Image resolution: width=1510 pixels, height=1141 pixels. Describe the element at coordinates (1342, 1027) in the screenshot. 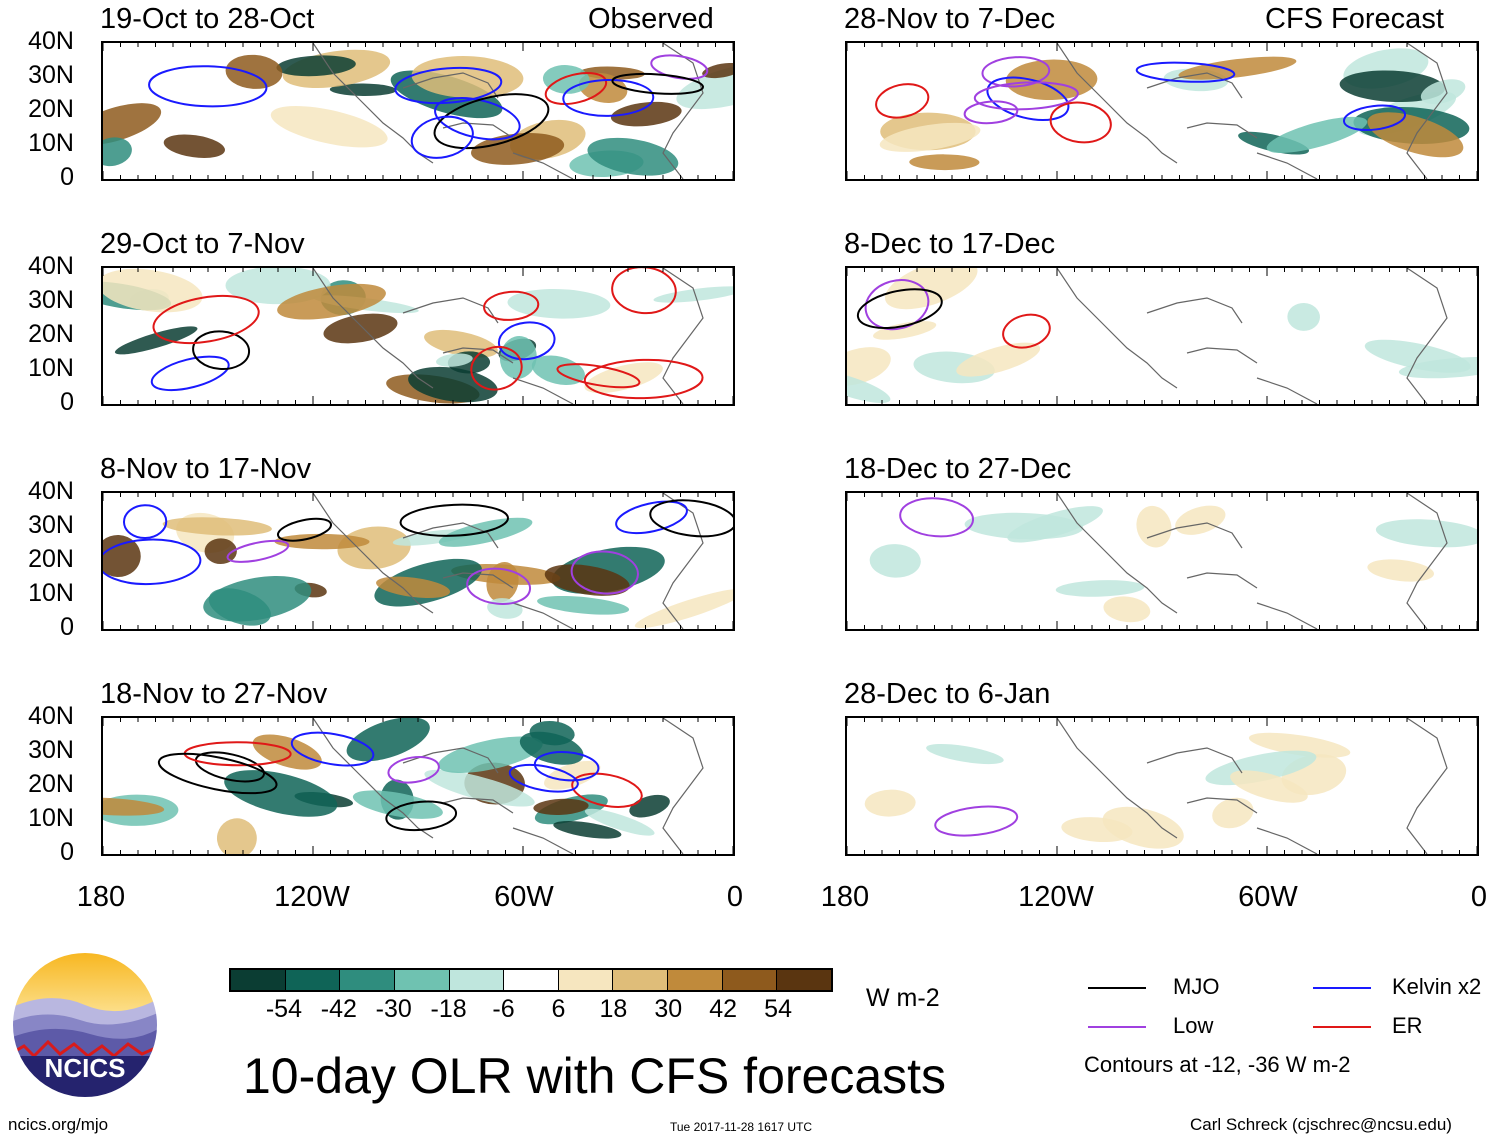

I see `legend-line-er` at that location.